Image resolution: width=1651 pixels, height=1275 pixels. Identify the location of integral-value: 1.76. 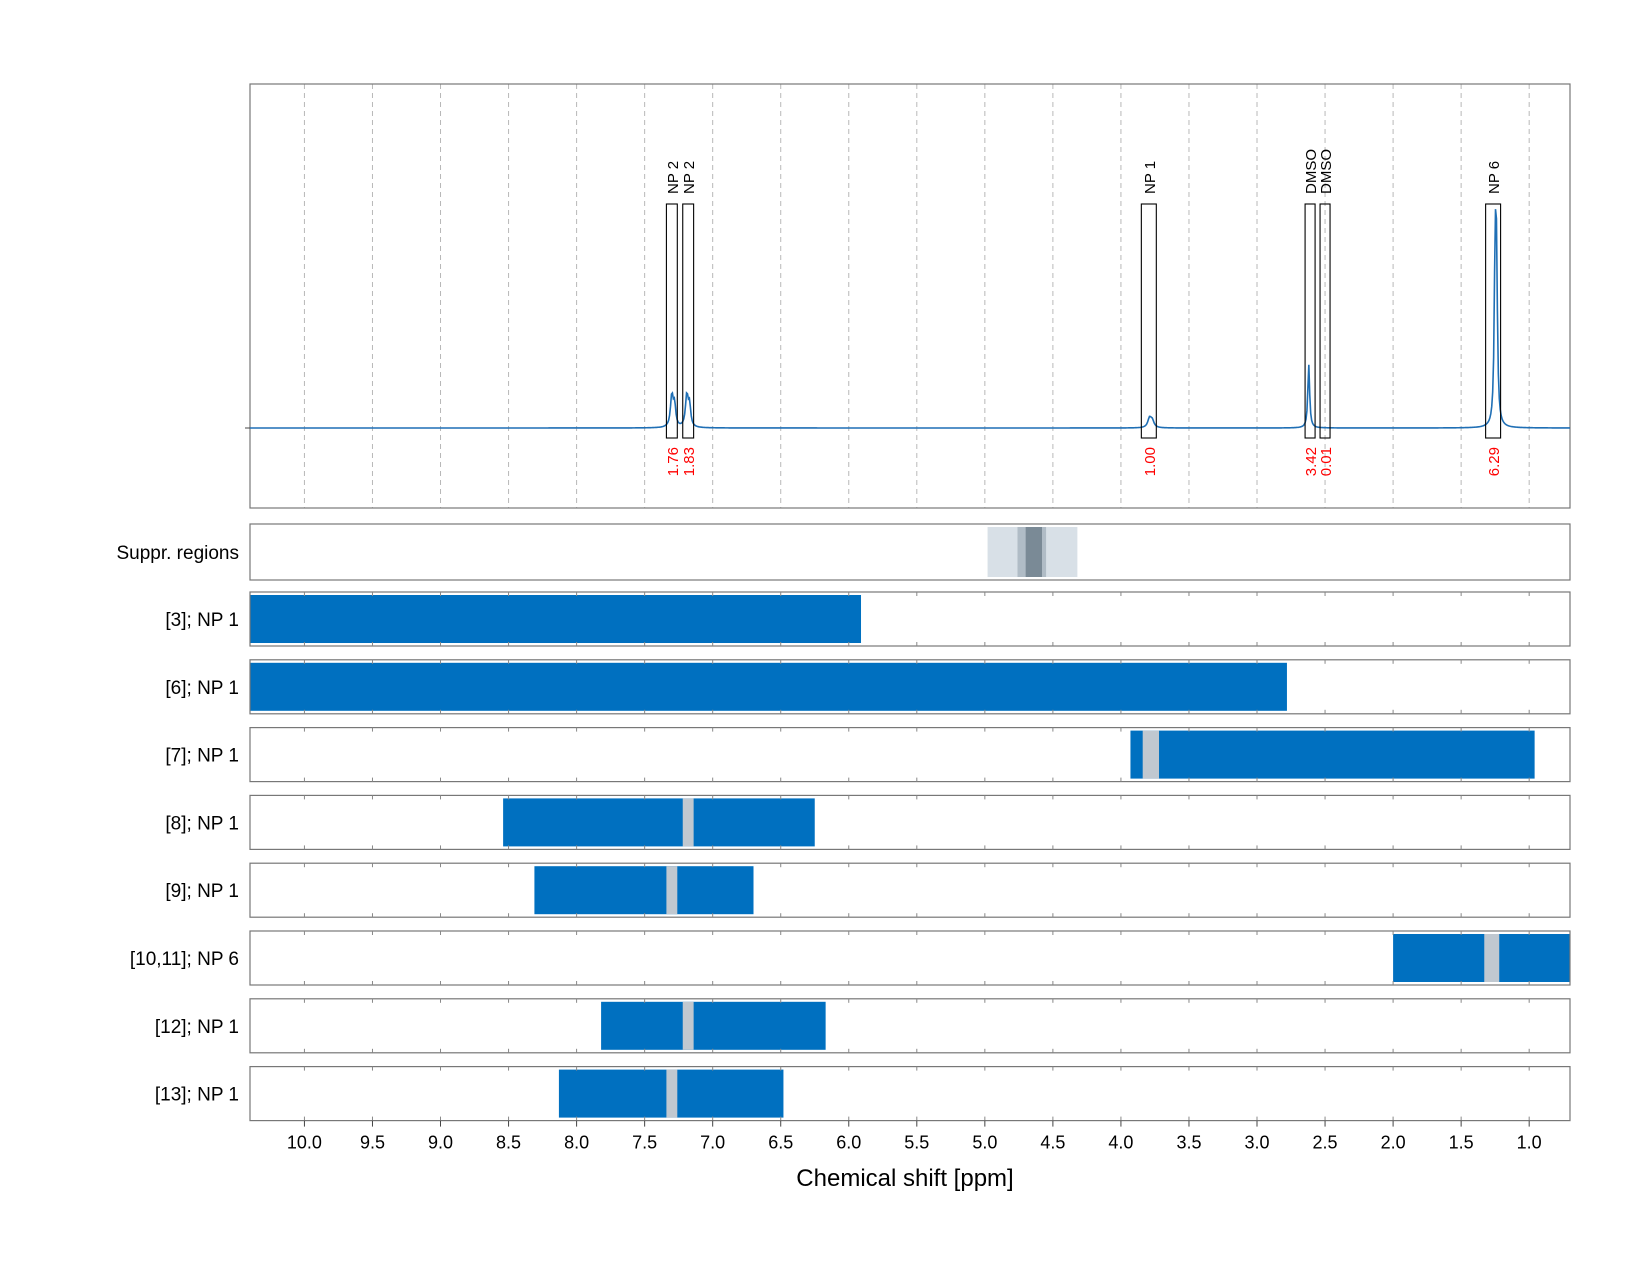
(673, 461).